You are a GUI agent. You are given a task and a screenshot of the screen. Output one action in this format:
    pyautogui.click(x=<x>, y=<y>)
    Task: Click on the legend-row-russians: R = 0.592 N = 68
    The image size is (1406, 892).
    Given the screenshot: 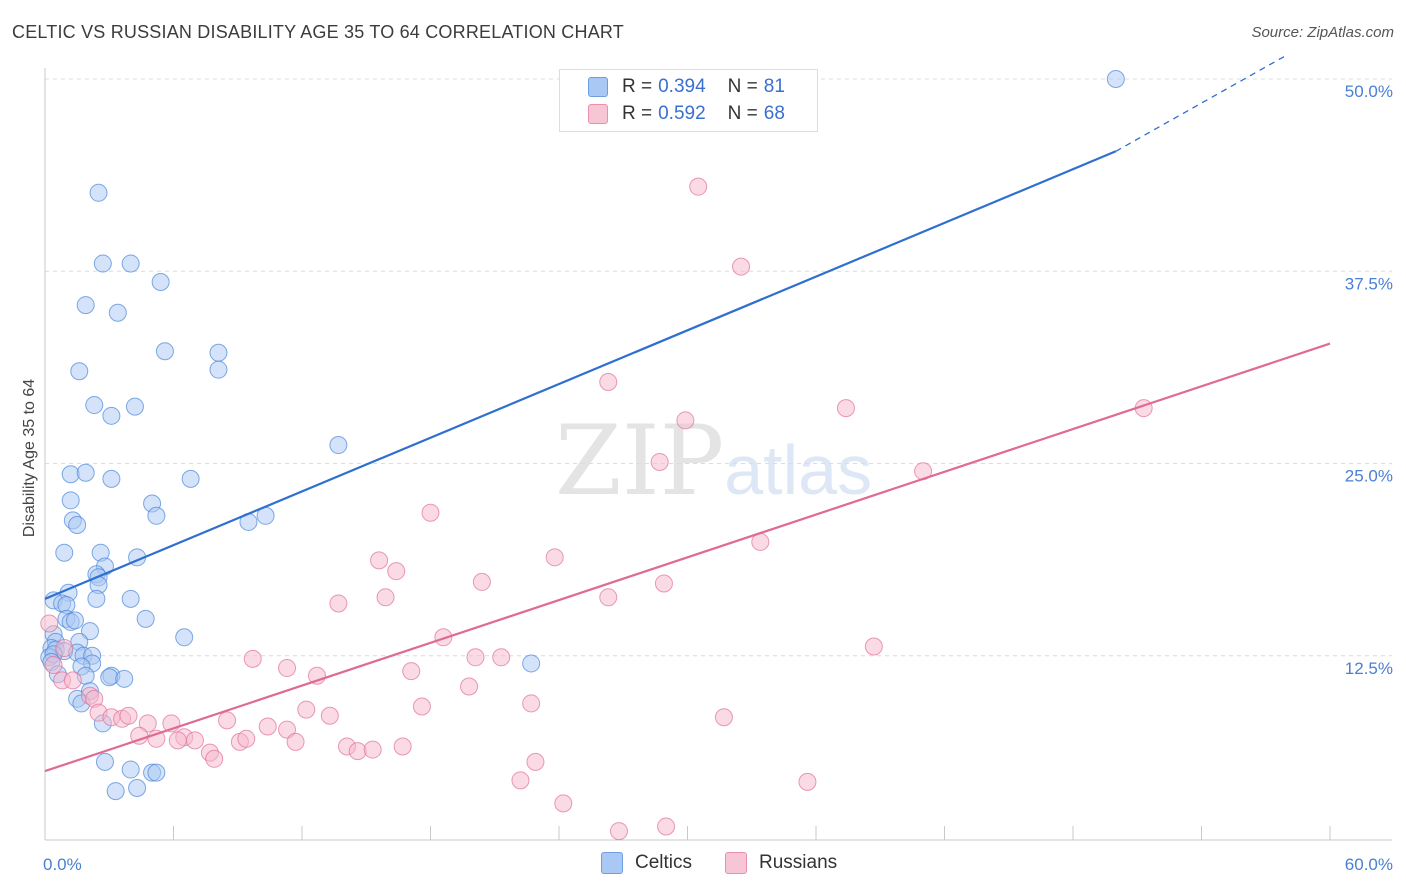 What is the action you would take?
    pyautogui.click(x=697, y=114)
    